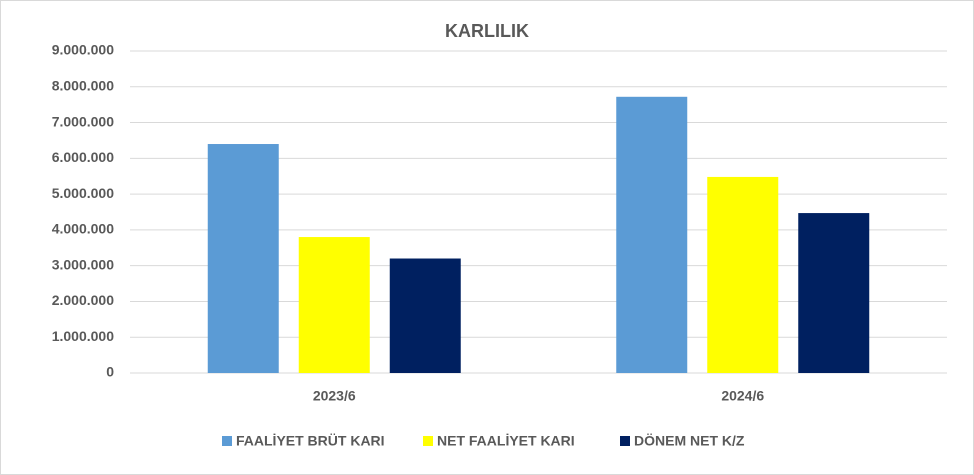 This screenshot has height=475, width=974. What do you see at coordinates (506, 441) in the screenshot?
I see `legend-label: NET FAALİYET KARI` at bounding box center [506, 441].